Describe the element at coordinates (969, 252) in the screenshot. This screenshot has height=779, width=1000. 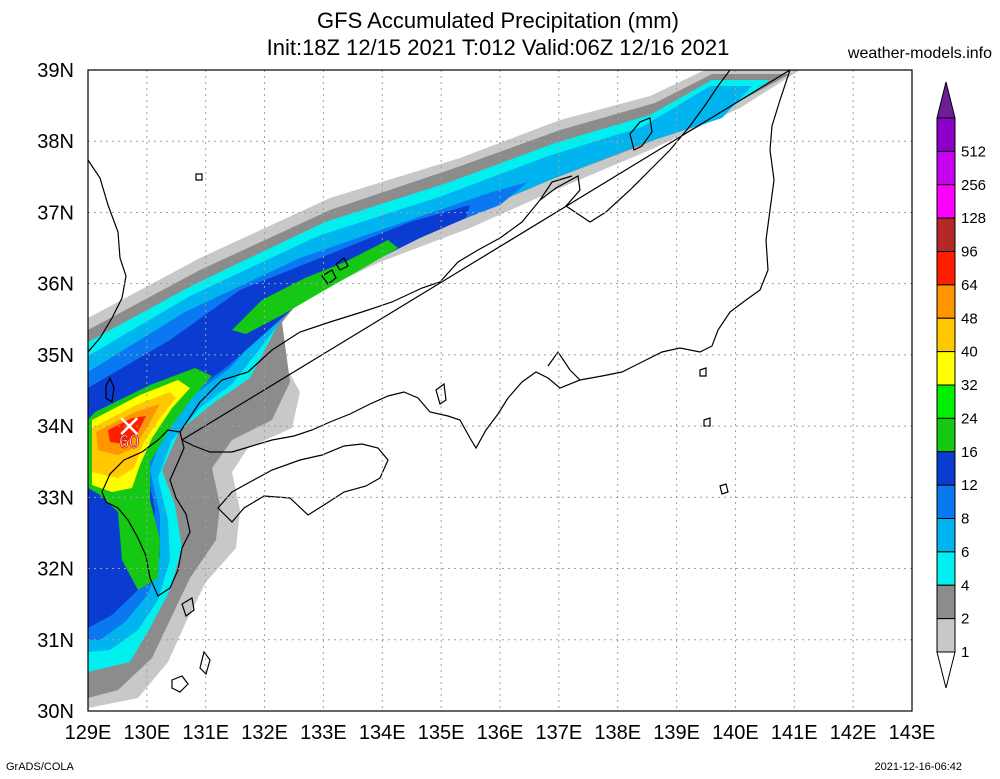
I see `colorbar-label: 96` at that location.